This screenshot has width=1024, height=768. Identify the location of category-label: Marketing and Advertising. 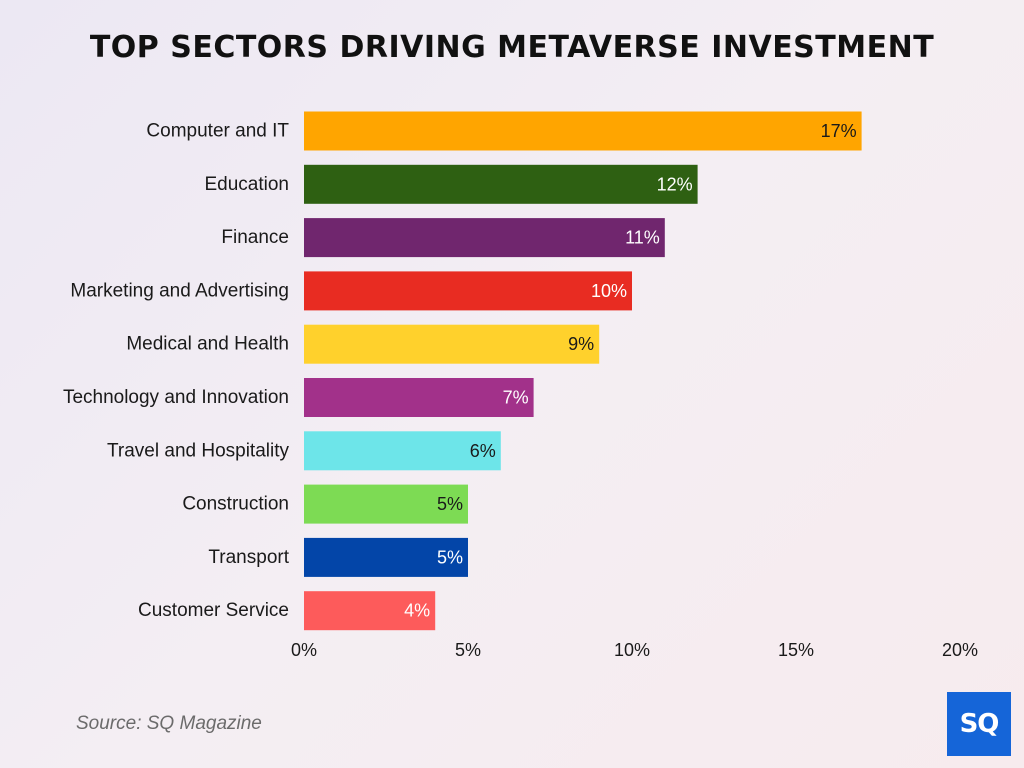
(179, 290).